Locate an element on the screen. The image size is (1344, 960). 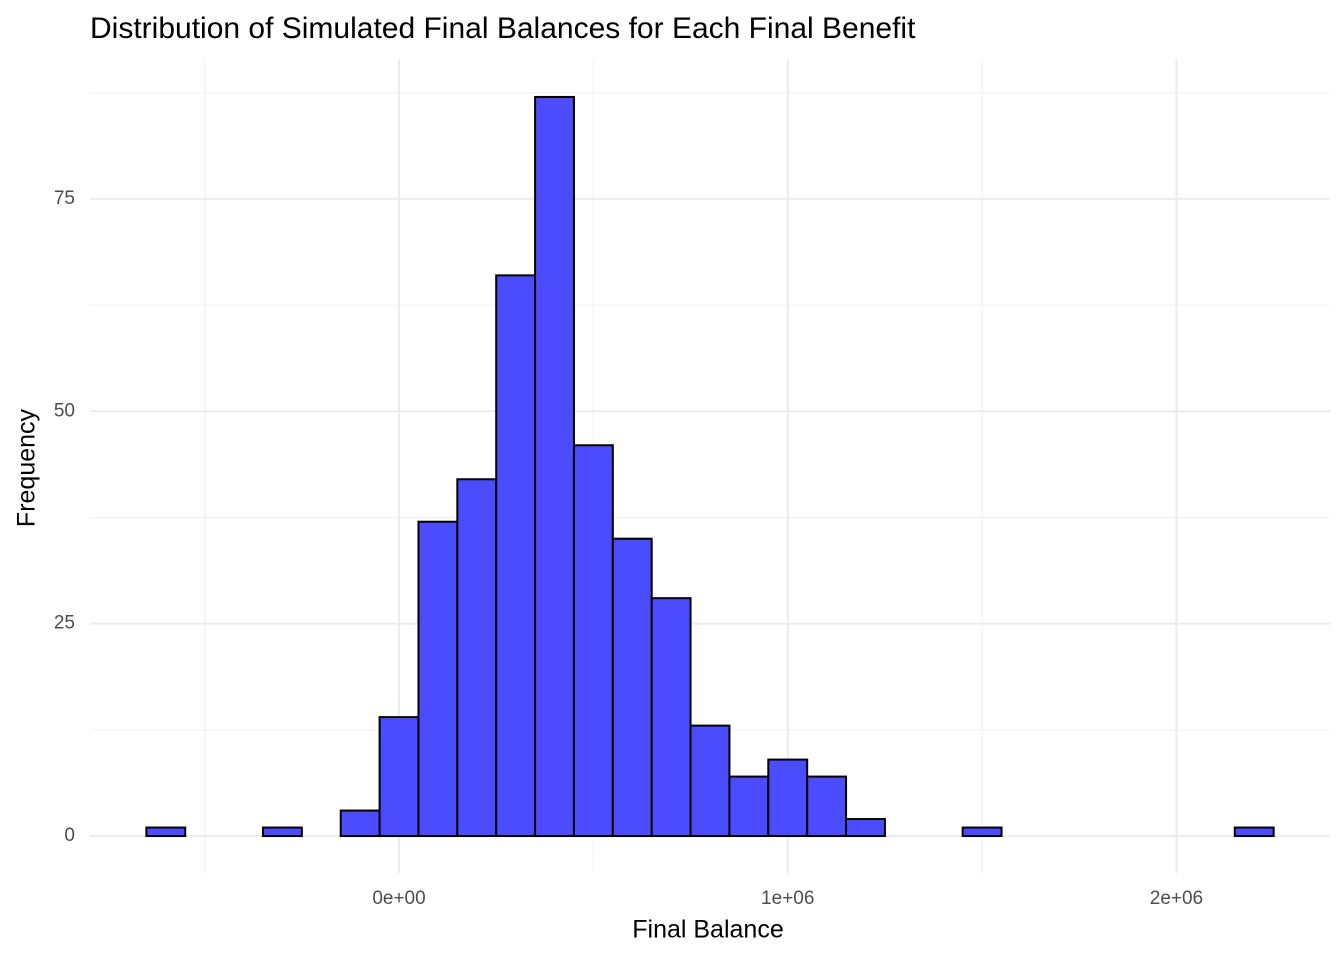
y-tick-label: 50 is located at coordinates (64, 410).